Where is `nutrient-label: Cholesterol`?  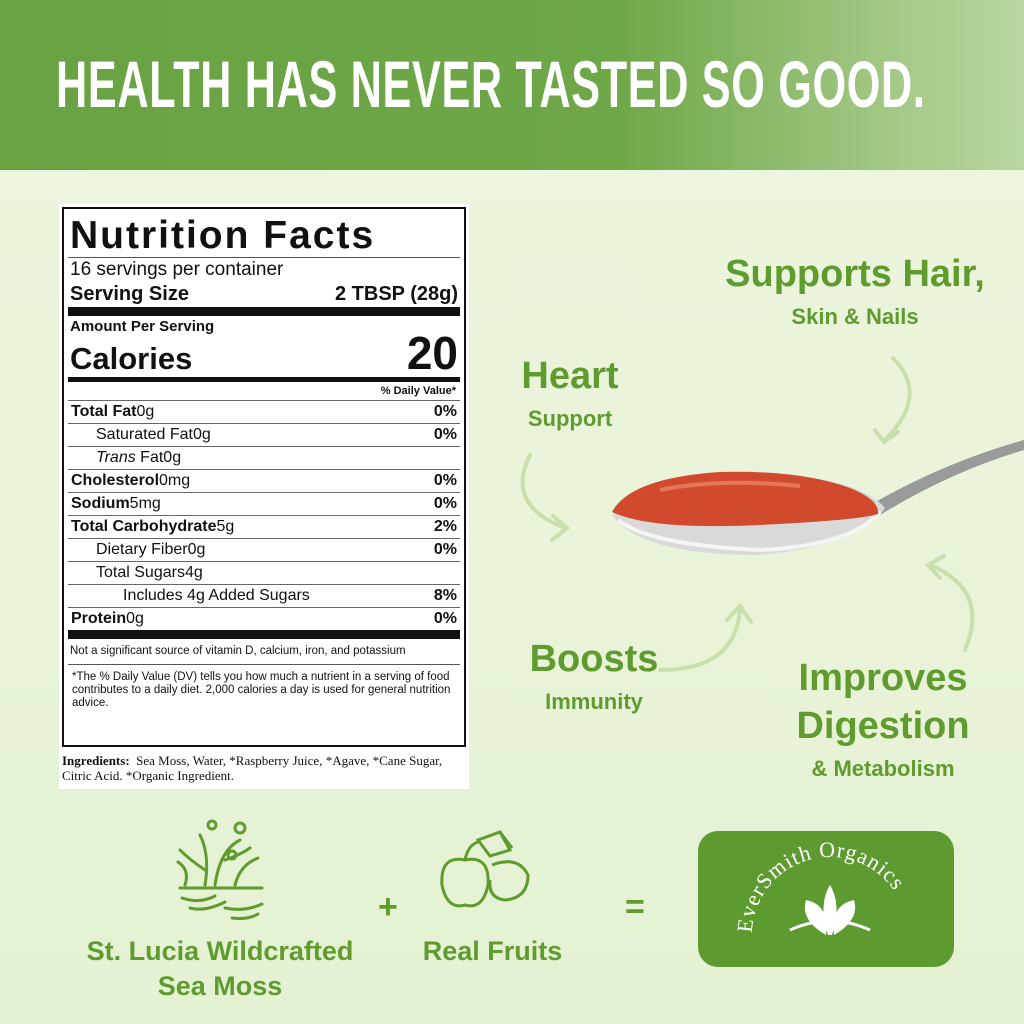
nutrient-label: Cholesterol is located at coordinates (115, 480).